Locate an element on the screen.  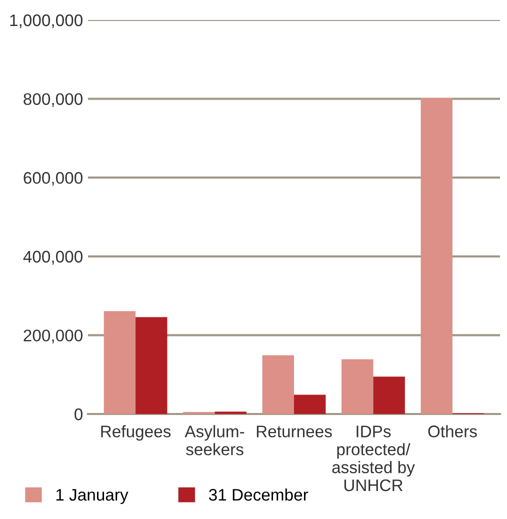
y-tick-label: 0 is located at coordinates (78, 414).